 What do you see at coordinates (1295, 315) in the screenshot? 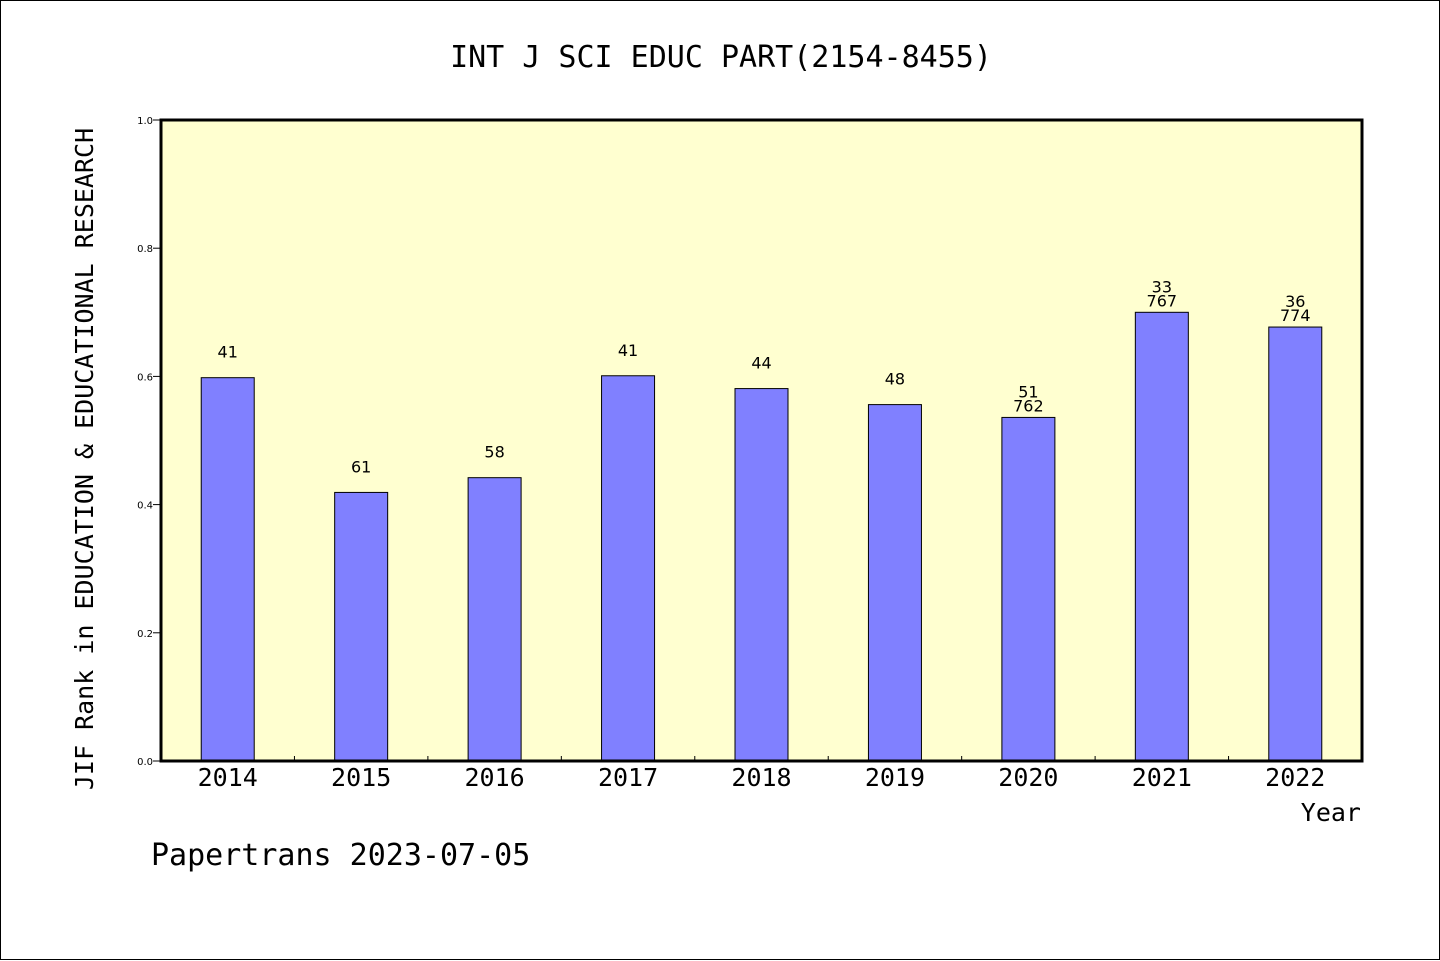
I see `data-label: 774` at bounding box center [1295, 315].